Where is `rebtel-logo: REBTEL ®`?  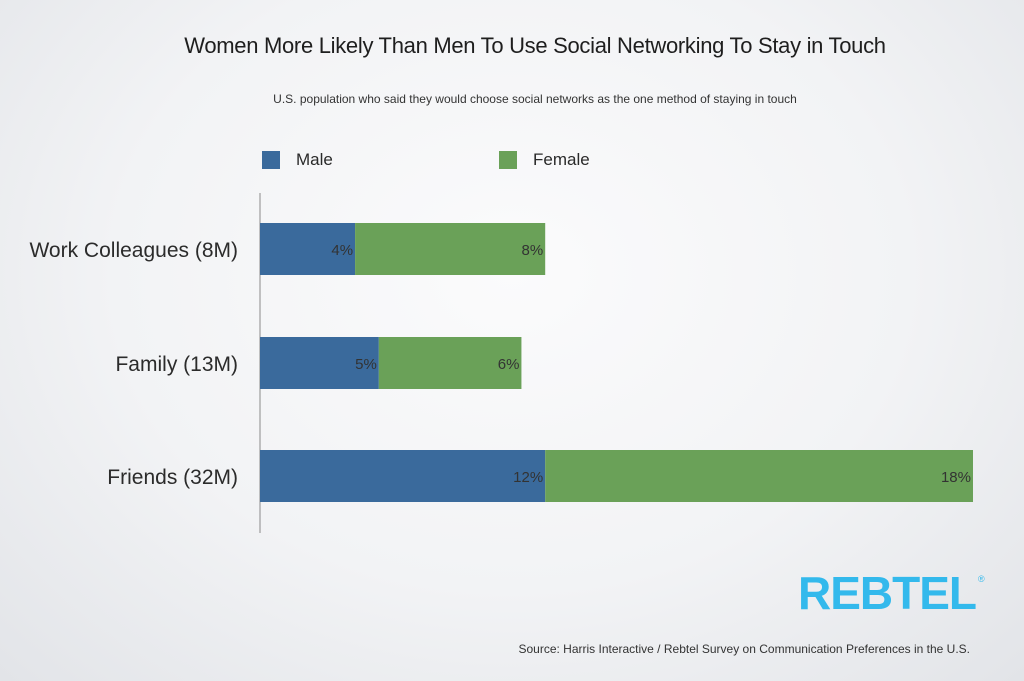
rebtel-logo: REBTEL ® is located at coordinates (891, 593).